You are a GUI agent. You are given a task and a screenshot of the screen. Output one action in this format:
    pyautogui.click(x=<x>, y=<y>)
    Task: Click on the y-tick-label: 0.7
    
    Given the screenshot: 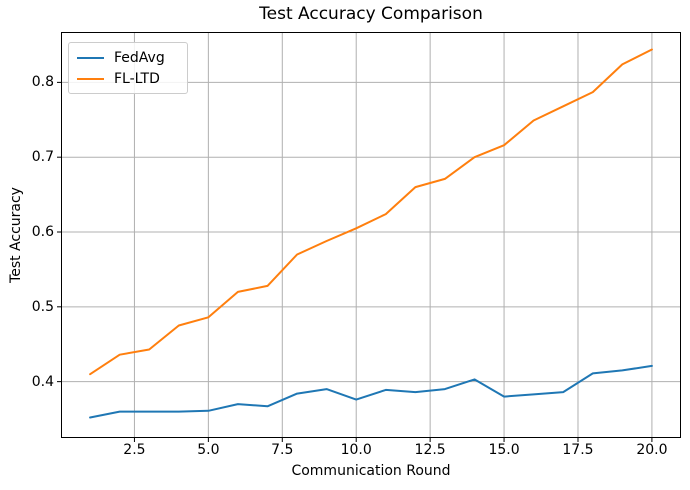 What is the action you would take?
    pyautogui.click(x=42, y=157)
    